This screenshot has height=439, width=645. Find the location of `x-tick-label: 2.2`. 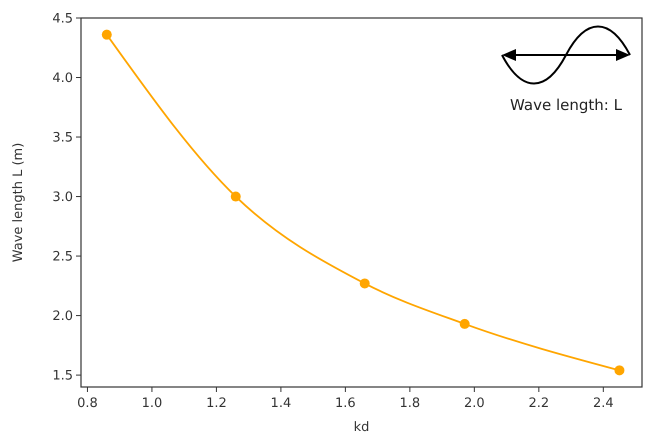

x-tick-label: 2.2 is located at coordinates (539, 403).